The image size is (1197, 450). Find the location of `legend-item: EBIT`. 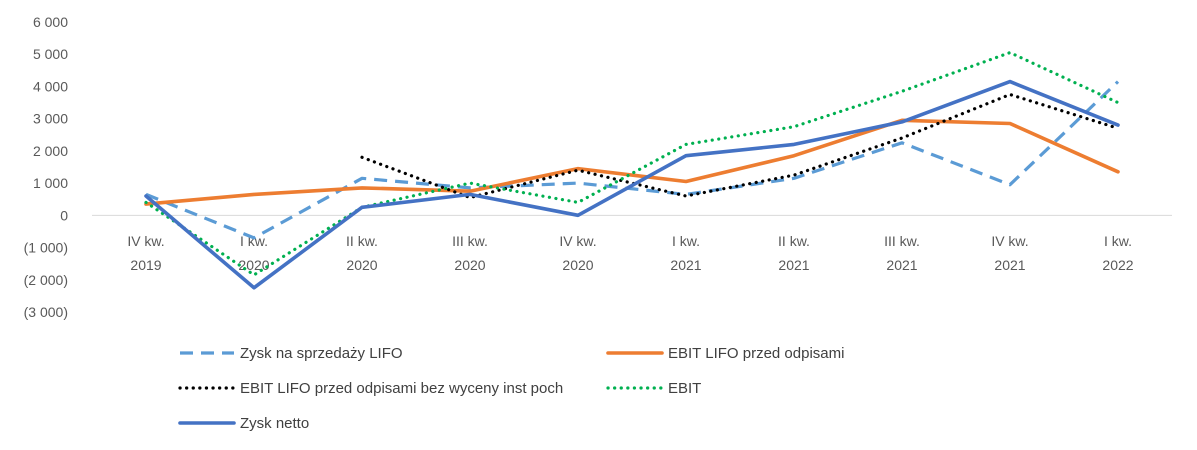

legend-item: EBIT is located at coordinates (653, 388).